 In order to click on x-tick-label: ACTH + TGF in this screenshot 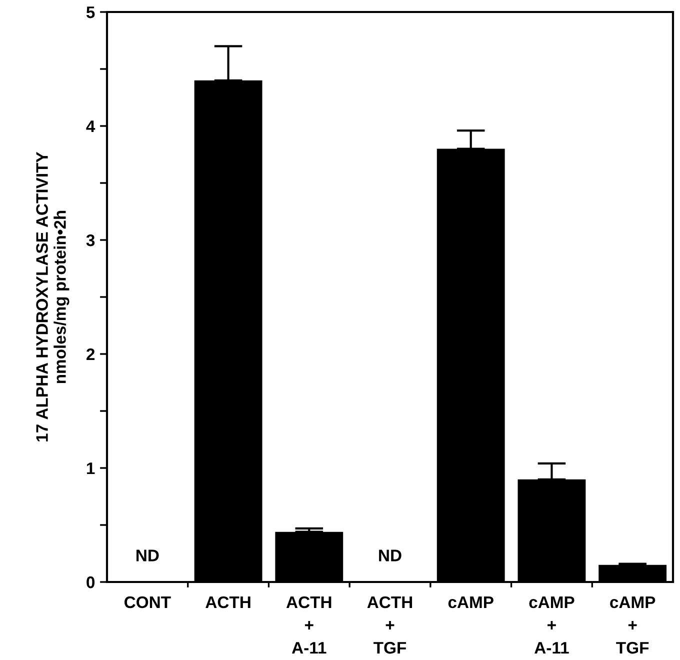, I will do `click(389, 625)`.